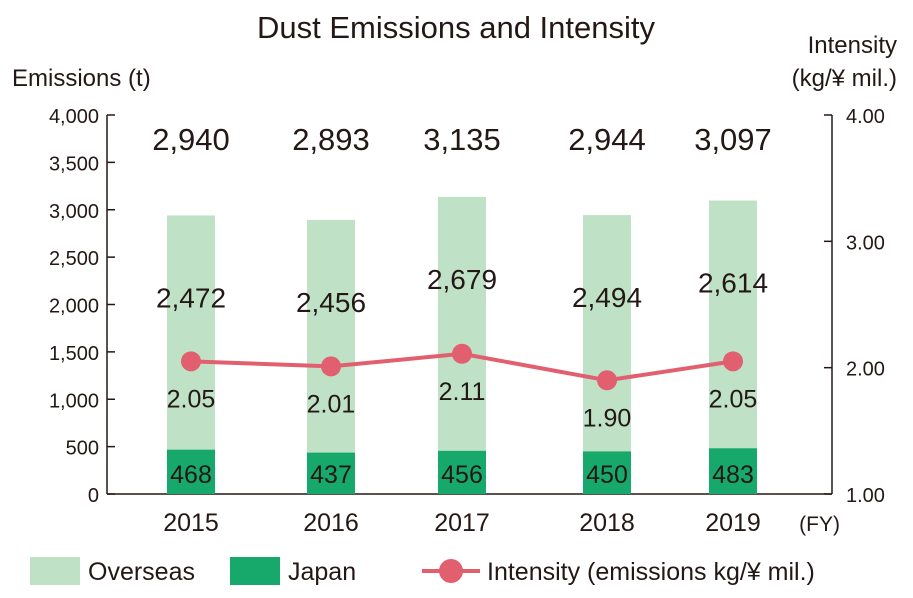 This screenshot has width=913, height=598. I want to click on total-label: 3,135, so click(462, 139).